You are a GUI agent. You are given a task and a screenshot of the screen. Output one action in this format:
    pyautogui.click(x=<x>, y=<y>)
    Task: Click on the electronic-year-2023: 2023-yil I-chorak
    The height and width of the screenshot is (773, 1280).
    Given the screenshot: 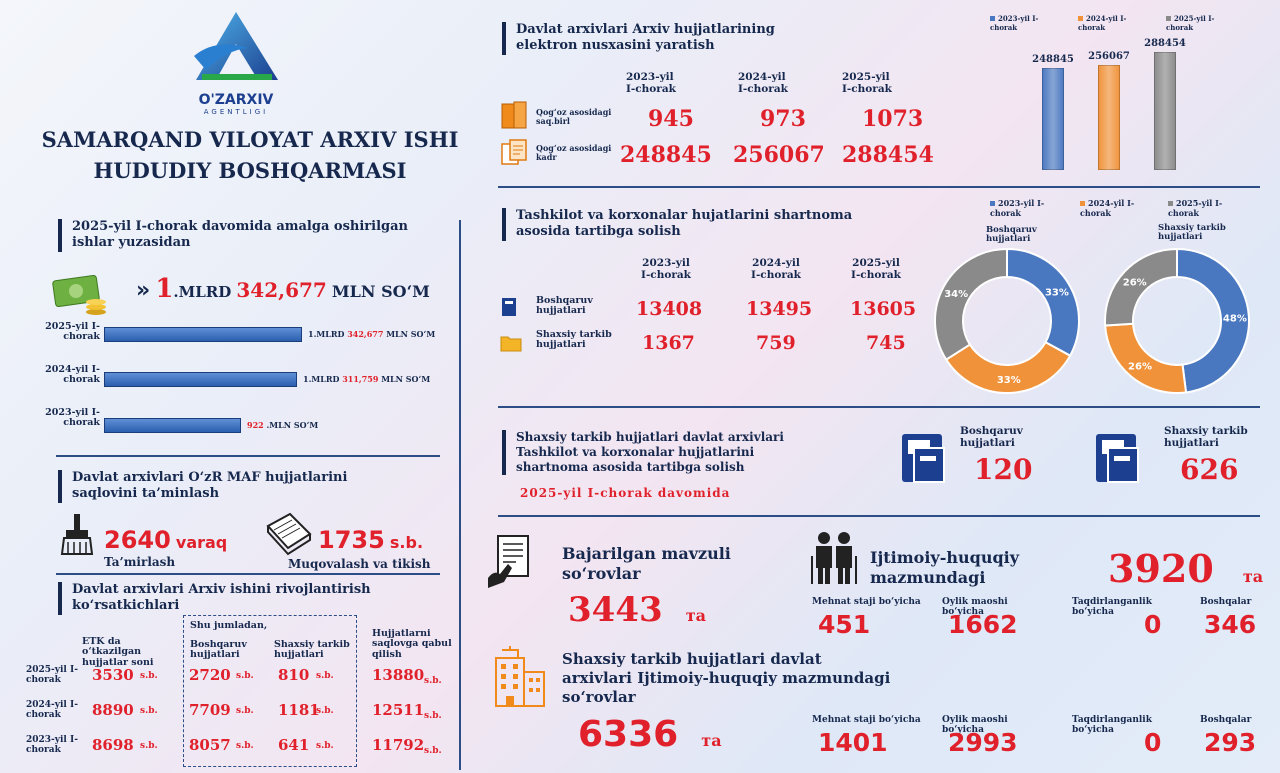 What is the action you would take?
    pyautogui.click(x=651, y=83)
    